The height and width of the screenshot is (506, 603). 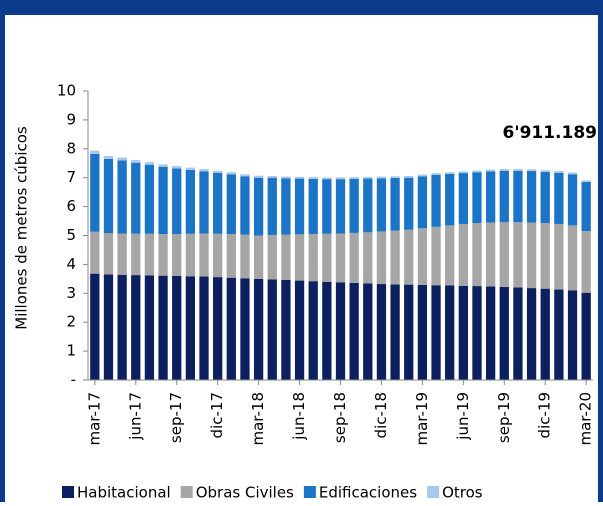 I want to click on x-tick-label: mar-17, so click(x=94, y=419).